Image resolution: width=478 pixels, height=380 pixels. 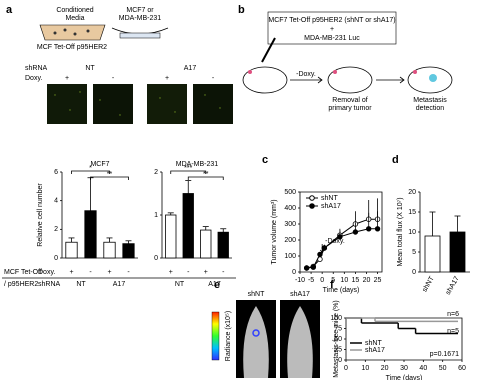 I want to click on y-tick-label: 100, so click(x=336, y=318).